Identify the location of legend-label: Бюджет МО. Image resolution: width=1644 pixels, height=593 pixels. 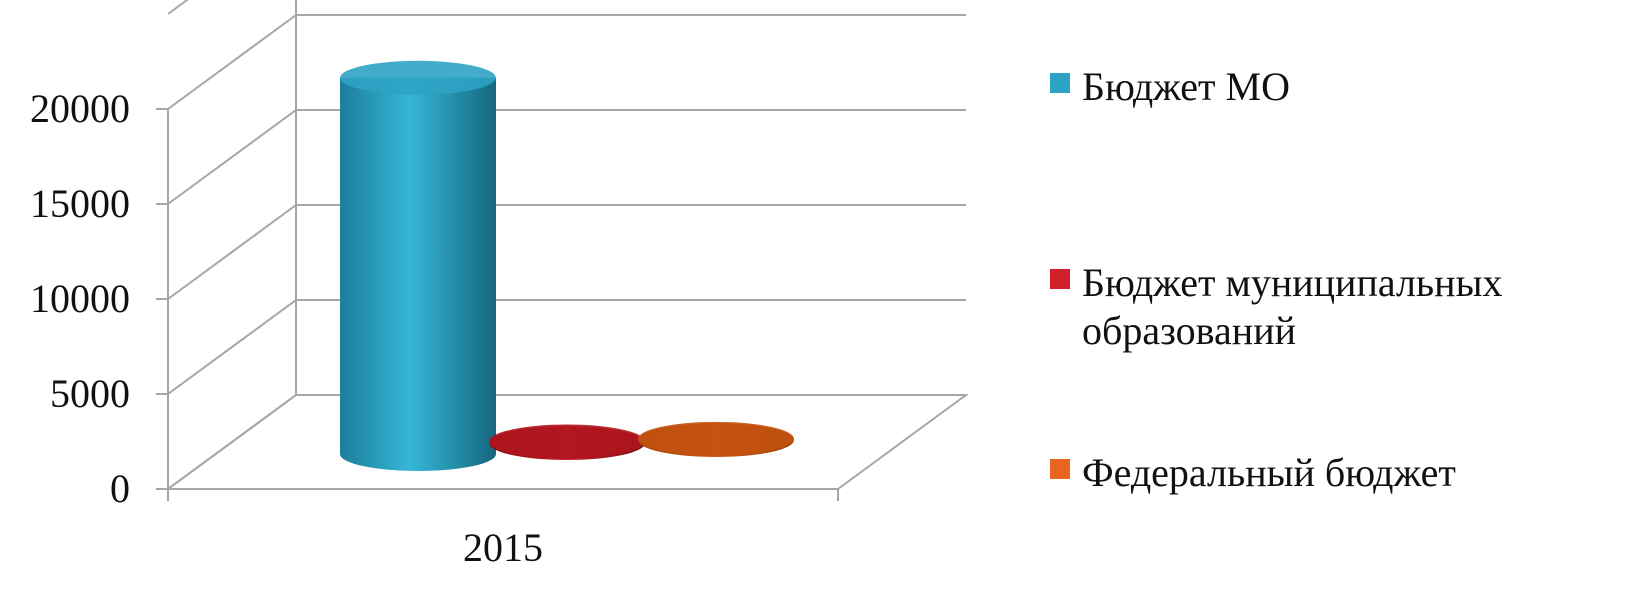
(1186, 86).